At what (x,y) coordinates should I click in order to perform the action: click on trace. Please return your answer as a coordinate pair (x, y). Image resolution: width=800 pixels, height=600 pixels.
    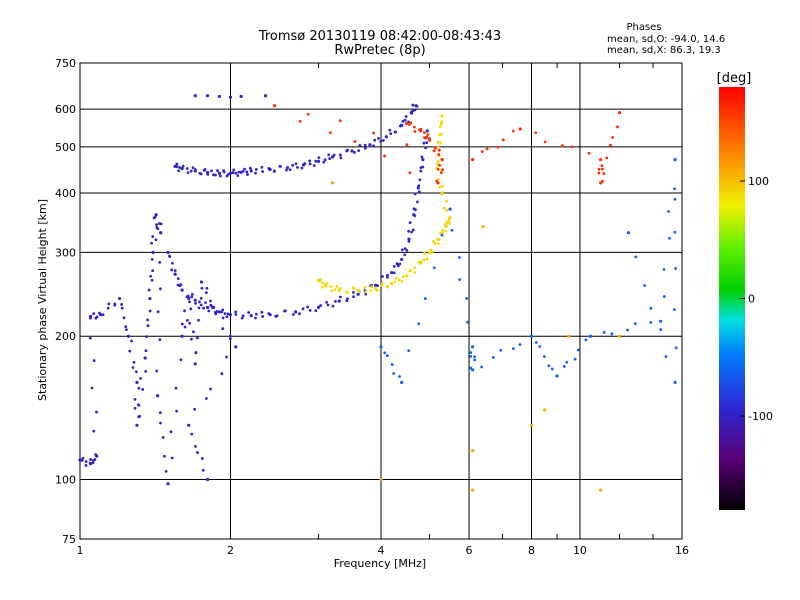
    Looking at the image, I should click on (297, 224).